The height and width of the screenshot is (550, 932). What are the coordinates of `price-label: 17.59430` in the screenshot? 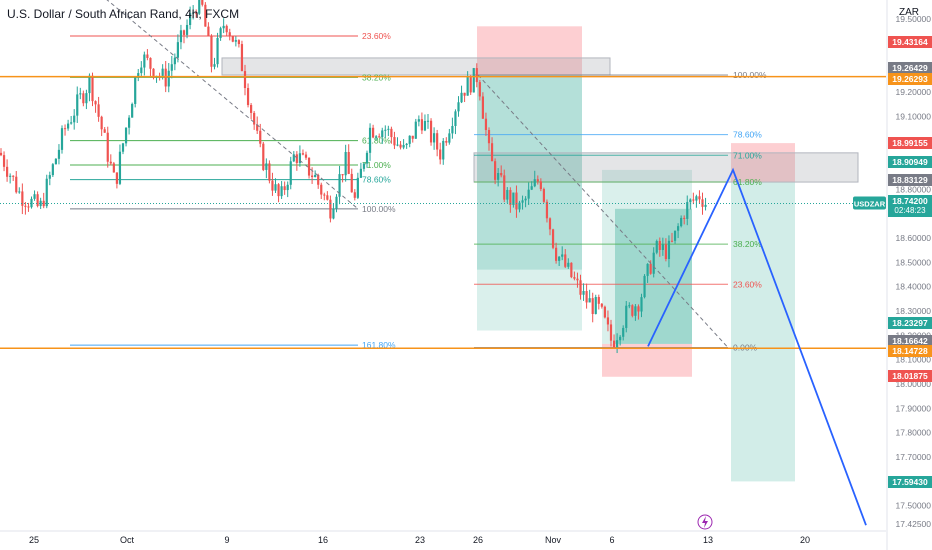 It's located at (910, 482).